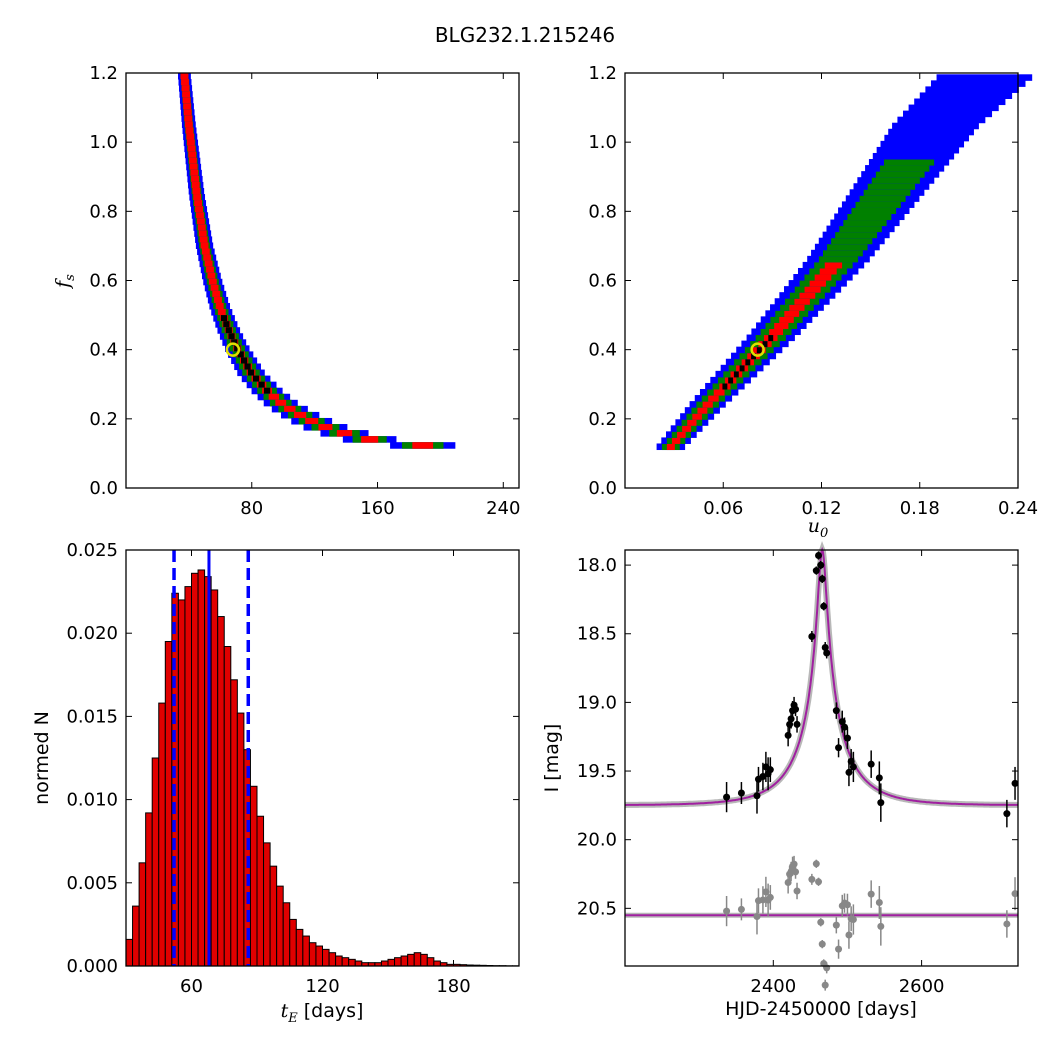  Describe the element at coordinates (92, 633) in the screenshot. I see `y-tick-label: 0.020` at that location.